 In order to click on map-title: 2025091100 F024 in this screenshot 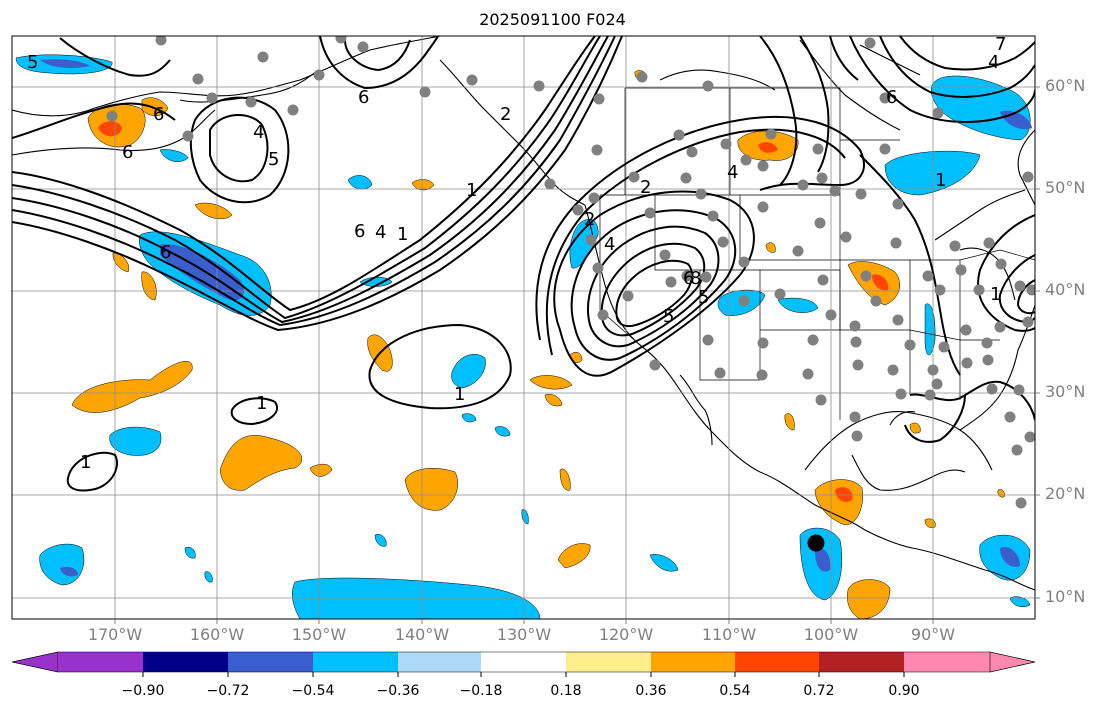, I will do `click(552, 19)`.